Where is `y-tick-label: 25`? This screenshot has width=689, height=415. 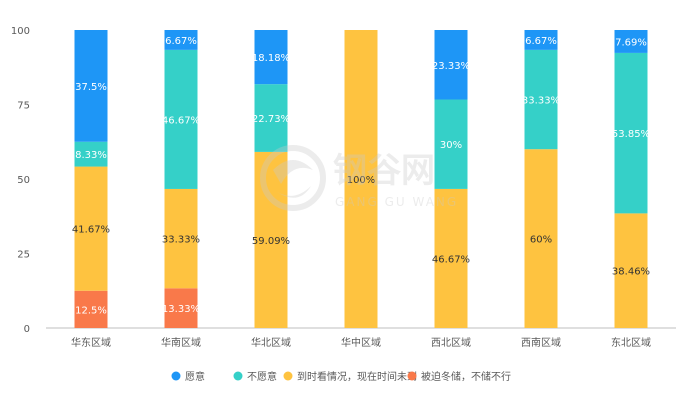
y-tick-label: 25 is located at coordinates (23, 255).